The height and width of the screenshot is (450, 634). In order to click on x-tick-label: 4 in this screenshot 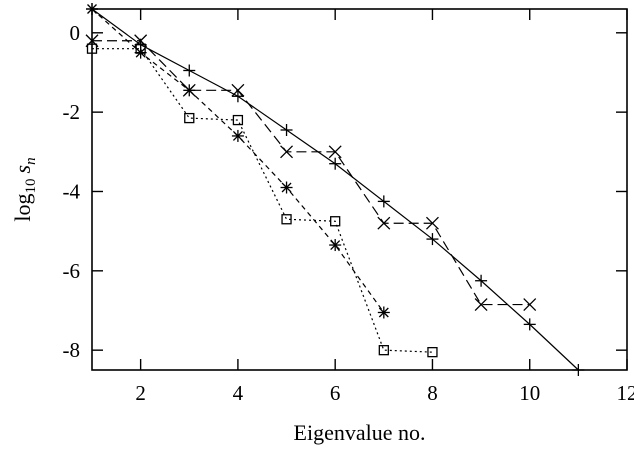, I will do `click(238, 393)`.